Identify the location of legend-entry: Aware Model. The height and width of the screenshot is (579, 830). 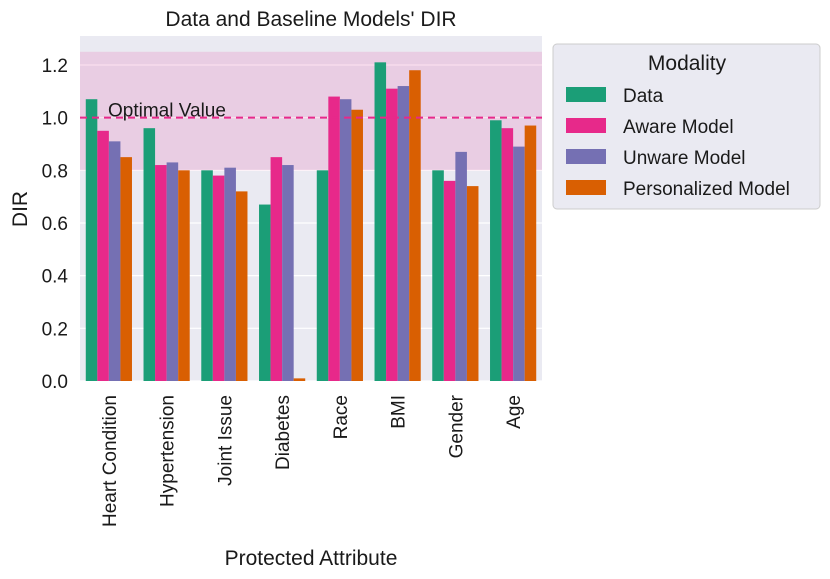
(678, 127).